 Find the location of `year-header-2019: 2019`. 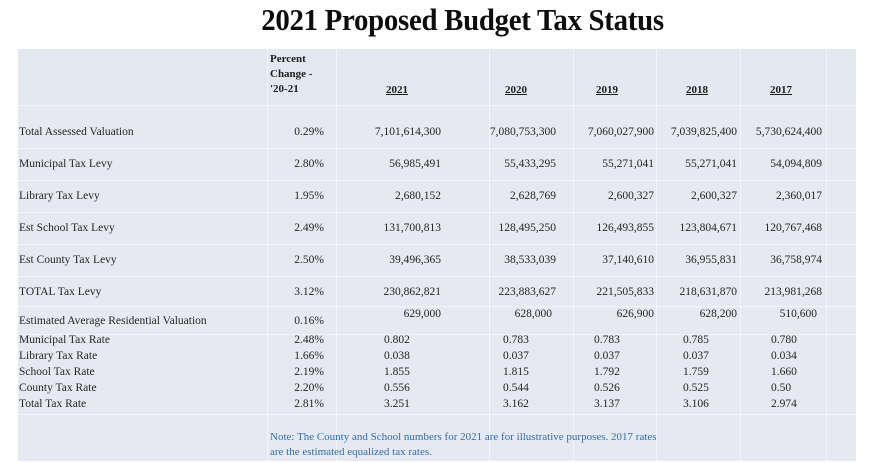

year-header-2019: 2019 is located at coordinates (607, 90).